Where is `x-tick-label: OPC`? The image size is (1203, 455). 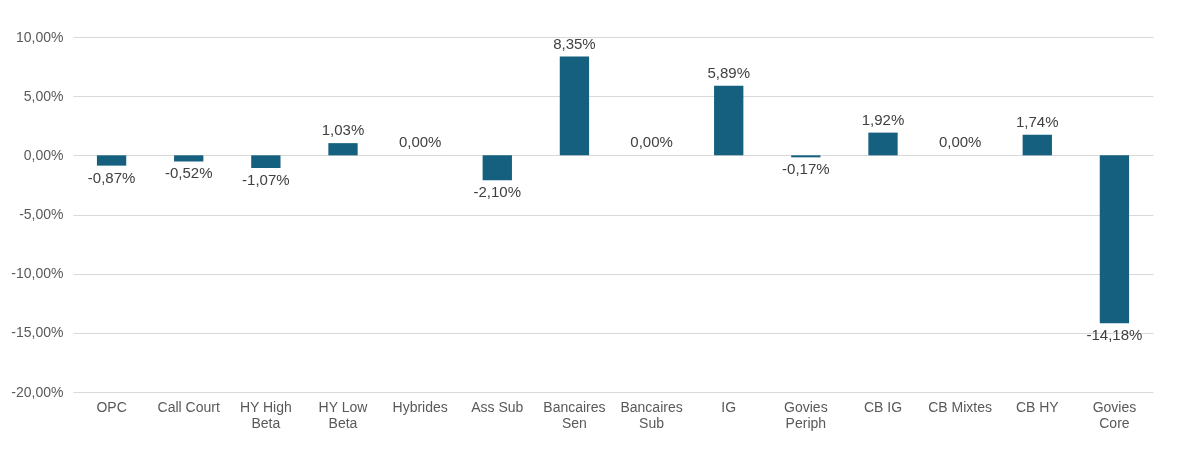 x-tick-label: OPC is located at coordinates (111, 406).